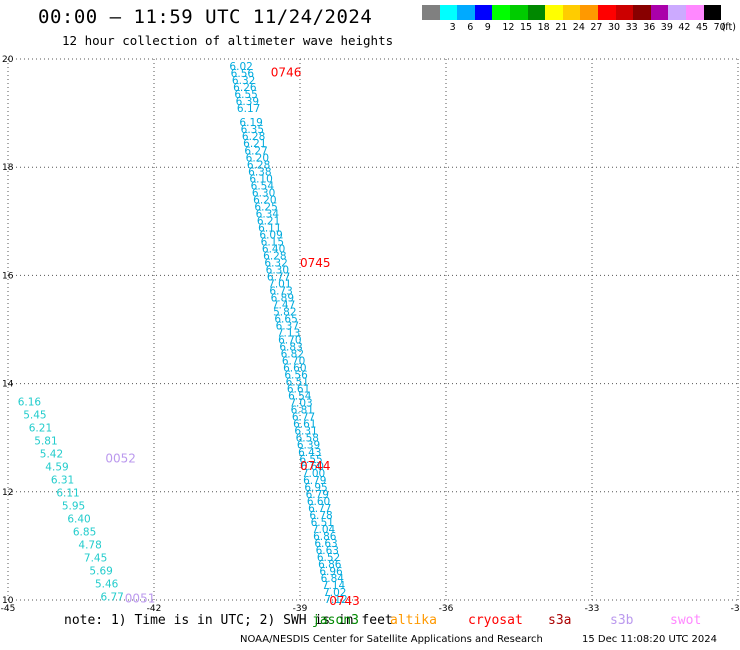 The height and width of the screenshot is (650, 740). What do you see at coordinates (280, 291) in the screenshot?
I see `wave-height-value: 6.73` at bounding box center [280, 291].